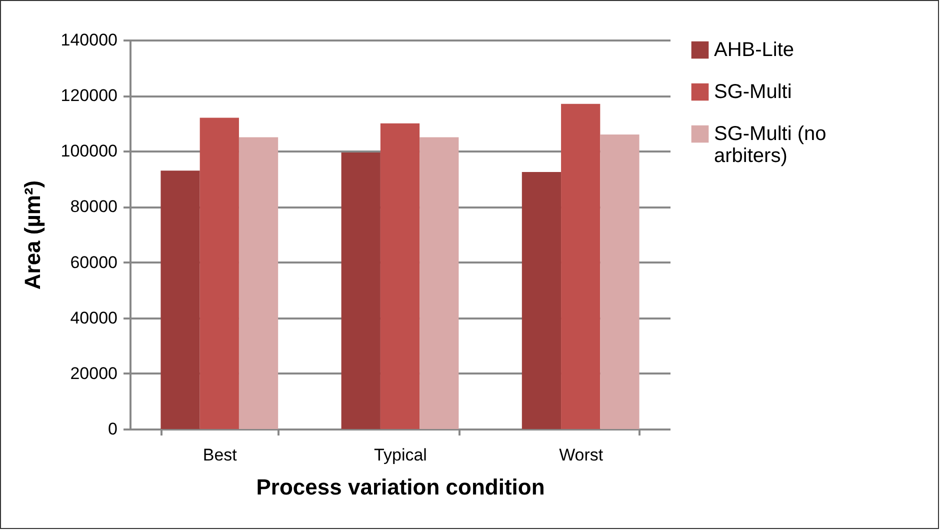  Describe the element at coordinates (89, 40) in the screenshot. I see `y-tick-label: 140000` at that location.